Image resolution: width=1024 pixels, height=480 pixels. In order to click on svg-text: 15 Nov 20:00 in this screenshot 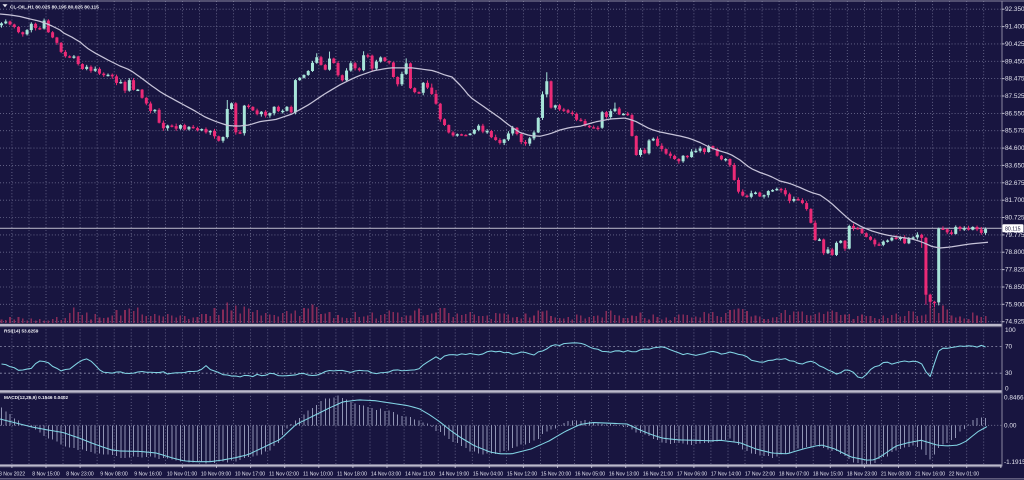, I will do `click(556, 475)`.